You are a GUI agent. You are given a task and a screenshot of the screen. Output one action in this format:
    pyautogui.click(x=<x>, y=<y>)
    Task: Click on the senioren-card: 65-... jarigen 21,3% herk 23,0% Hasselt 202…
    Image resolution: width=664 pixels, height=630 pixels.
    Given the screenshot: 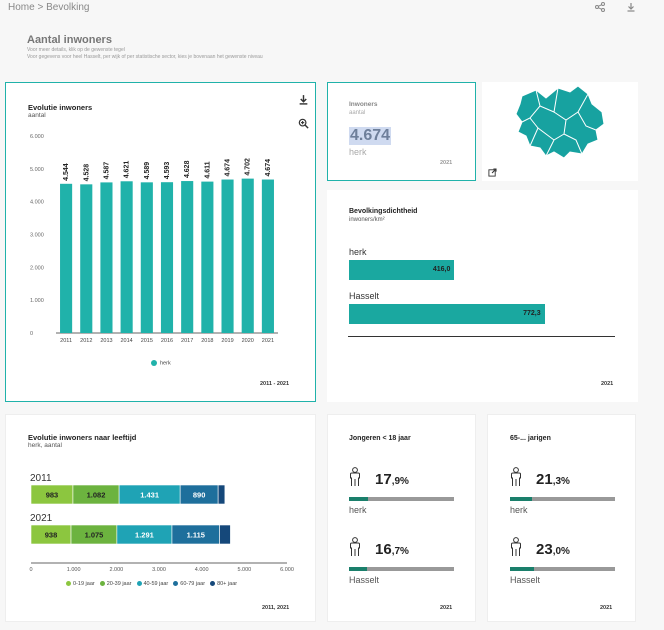 What is the action you would take?
    pyautogui.click(x=561, y=518)
    